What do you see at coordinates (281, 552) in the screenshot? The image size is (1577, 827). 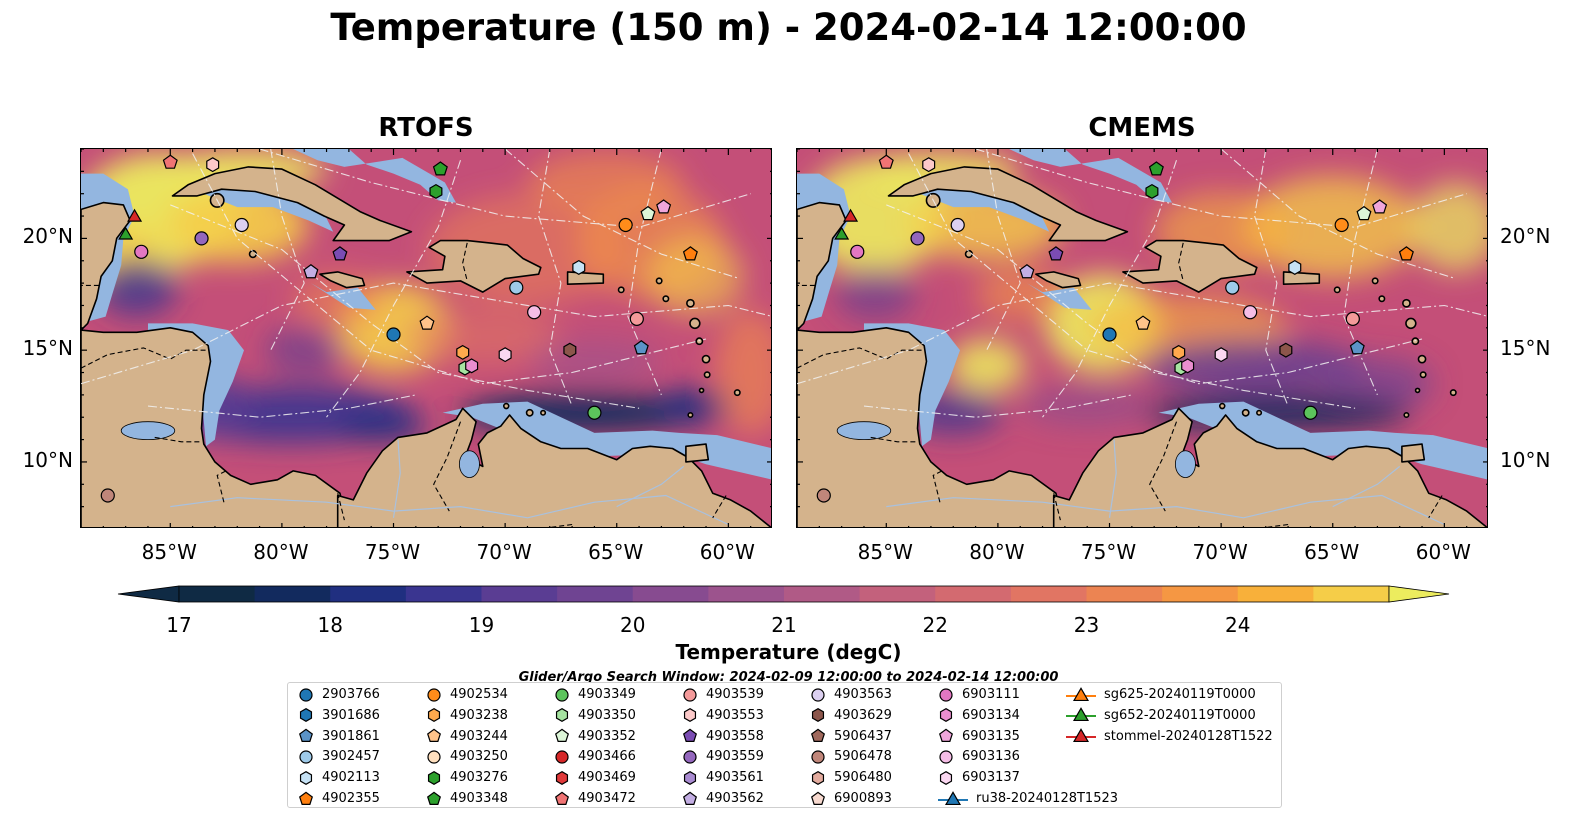 I see `lon-tick-label: 80°W` at bounding box center [281, 552].